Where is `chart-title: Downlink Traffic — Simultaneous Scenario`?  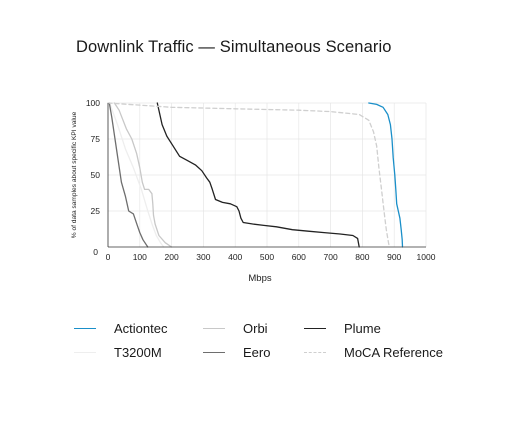
chart-title: Downlink Traffic — Simultaneous Scenario is located at coordinates (234, 47).